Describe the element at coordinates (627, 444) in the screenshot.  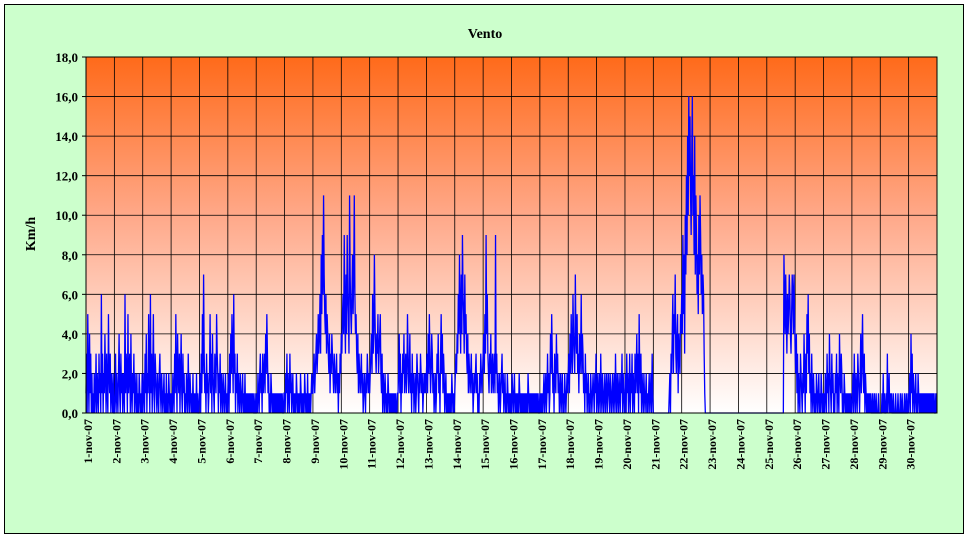
I see `x-tick-label: 20-nov-07` at that location.